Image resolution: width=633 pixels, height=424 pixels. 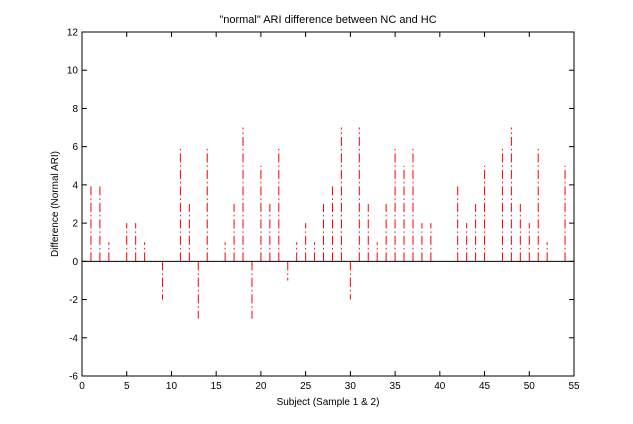 What do you see at coordinates (73, 377) in the screenshot?
I see `y-tick-label: -6` at bounding box center [73, 377].